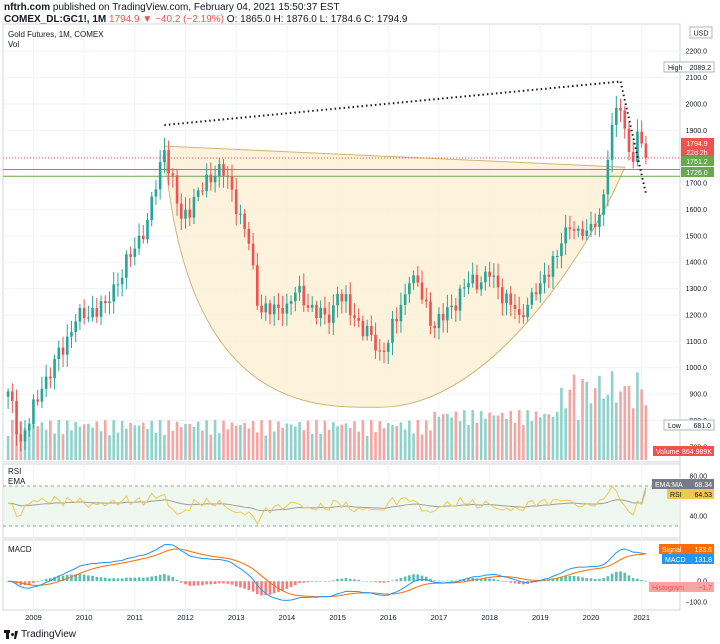  Describe the element at coordinates (698, 517) in the screenshot. I see `rsi-tick-label: 40.00` at that location.